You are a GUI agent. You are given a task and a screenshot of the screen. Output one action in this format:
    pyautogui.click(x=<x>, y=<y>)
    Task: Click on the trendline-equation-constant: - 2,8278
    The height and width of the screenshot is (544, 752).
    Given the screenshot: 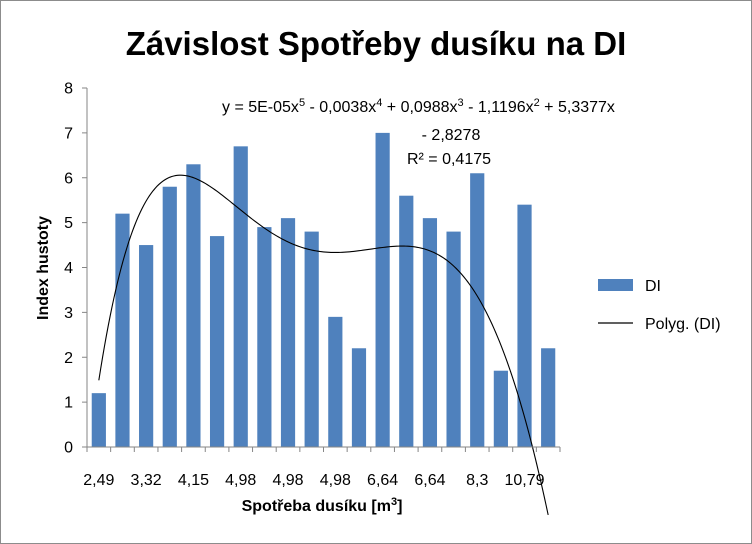 What is the action you would take?
    pyautogui.click(x=451, y=135)
    